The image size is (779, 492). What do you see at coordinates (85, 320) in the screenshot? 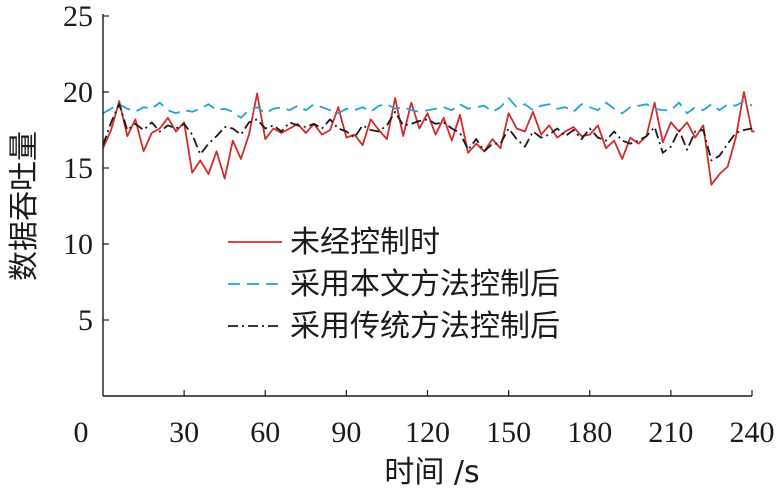
I see `y-tick-label: 5` at bounding box center [85, 320].